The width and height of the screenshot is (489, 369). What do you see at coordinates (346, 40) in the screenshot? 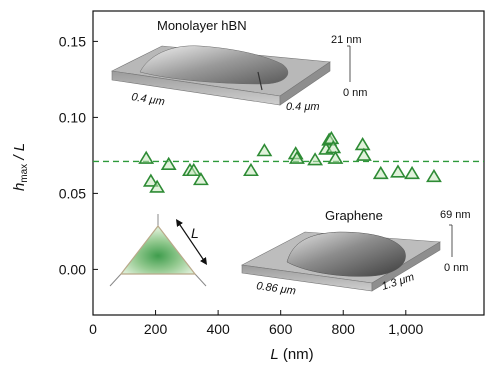
I see `hbn-z-top: 21 nm` at bounding box center [346, 40].